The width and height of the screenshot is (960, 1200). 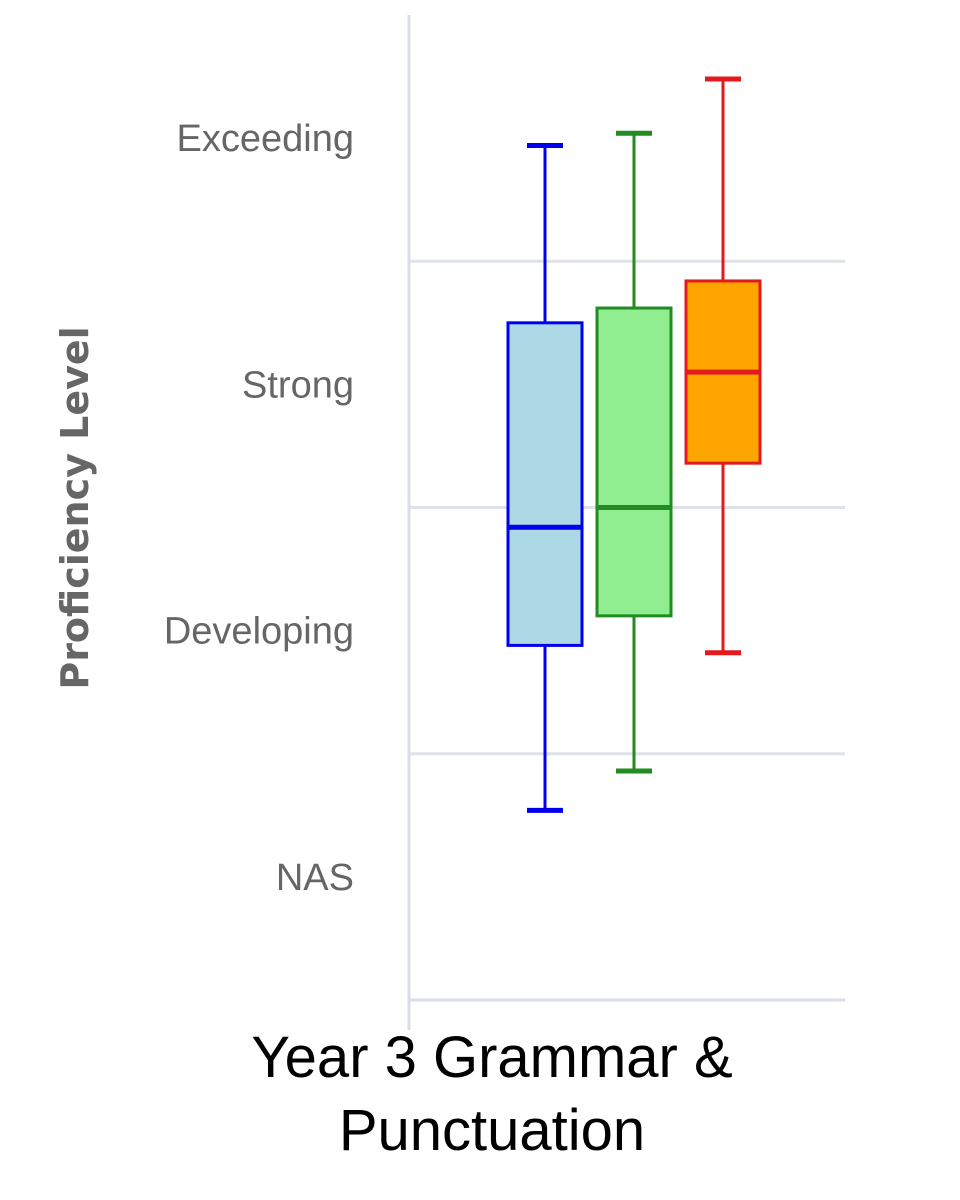 I want to click on y-tick-label-strong: Strong, so click(x=298, y=385).